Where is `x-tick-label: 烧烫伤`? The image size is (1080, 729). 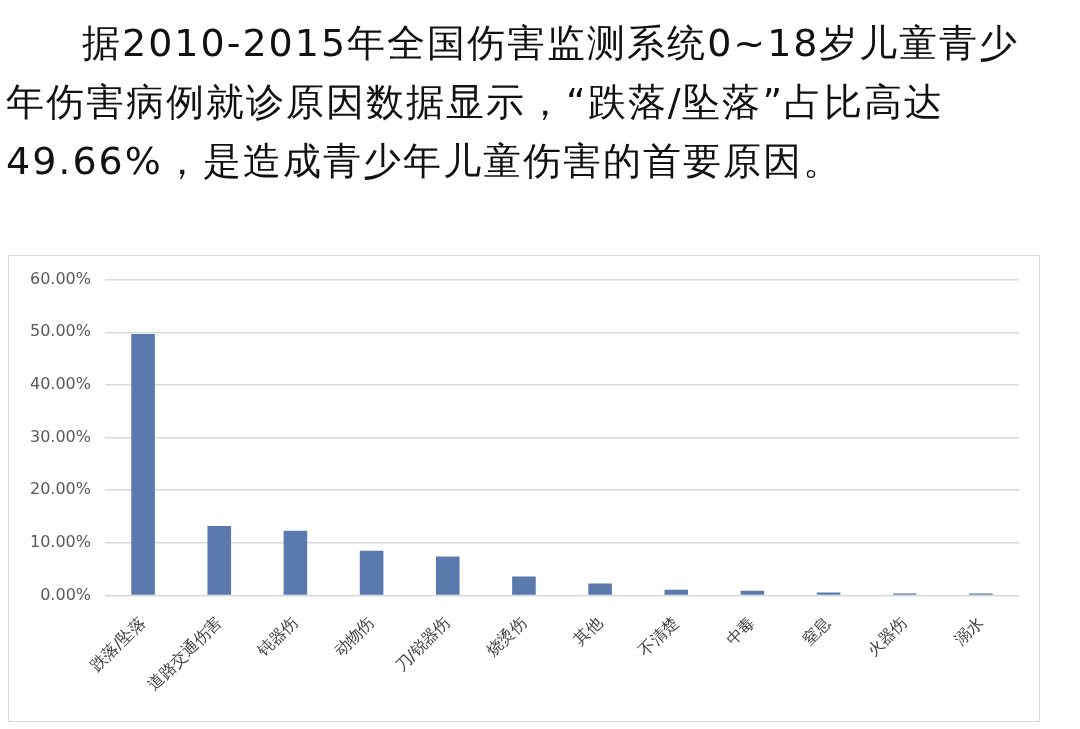
x-tick-label: 烧烫伤 is located at coordinates (506, 636).